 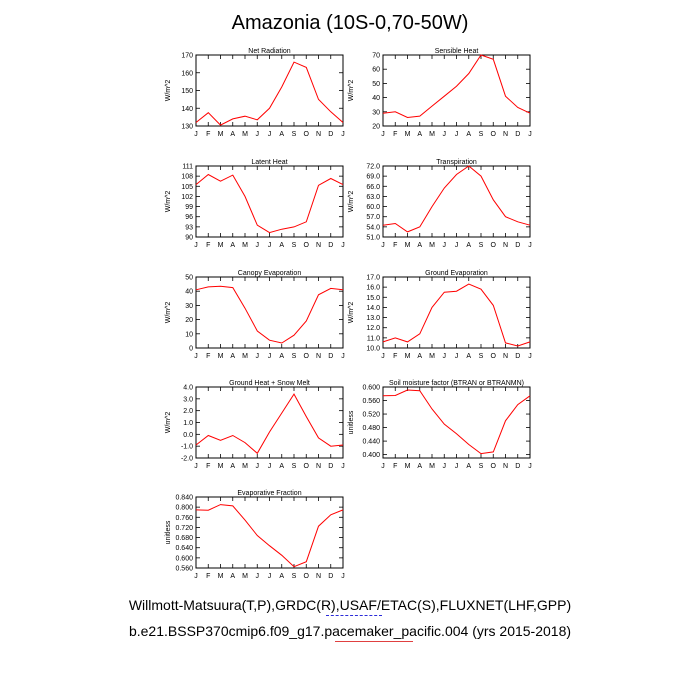 What do you see at coordinates (184, 528) in the screenshot?
I see `y-tick-label: 0.720` at bounding box center [184, 528].